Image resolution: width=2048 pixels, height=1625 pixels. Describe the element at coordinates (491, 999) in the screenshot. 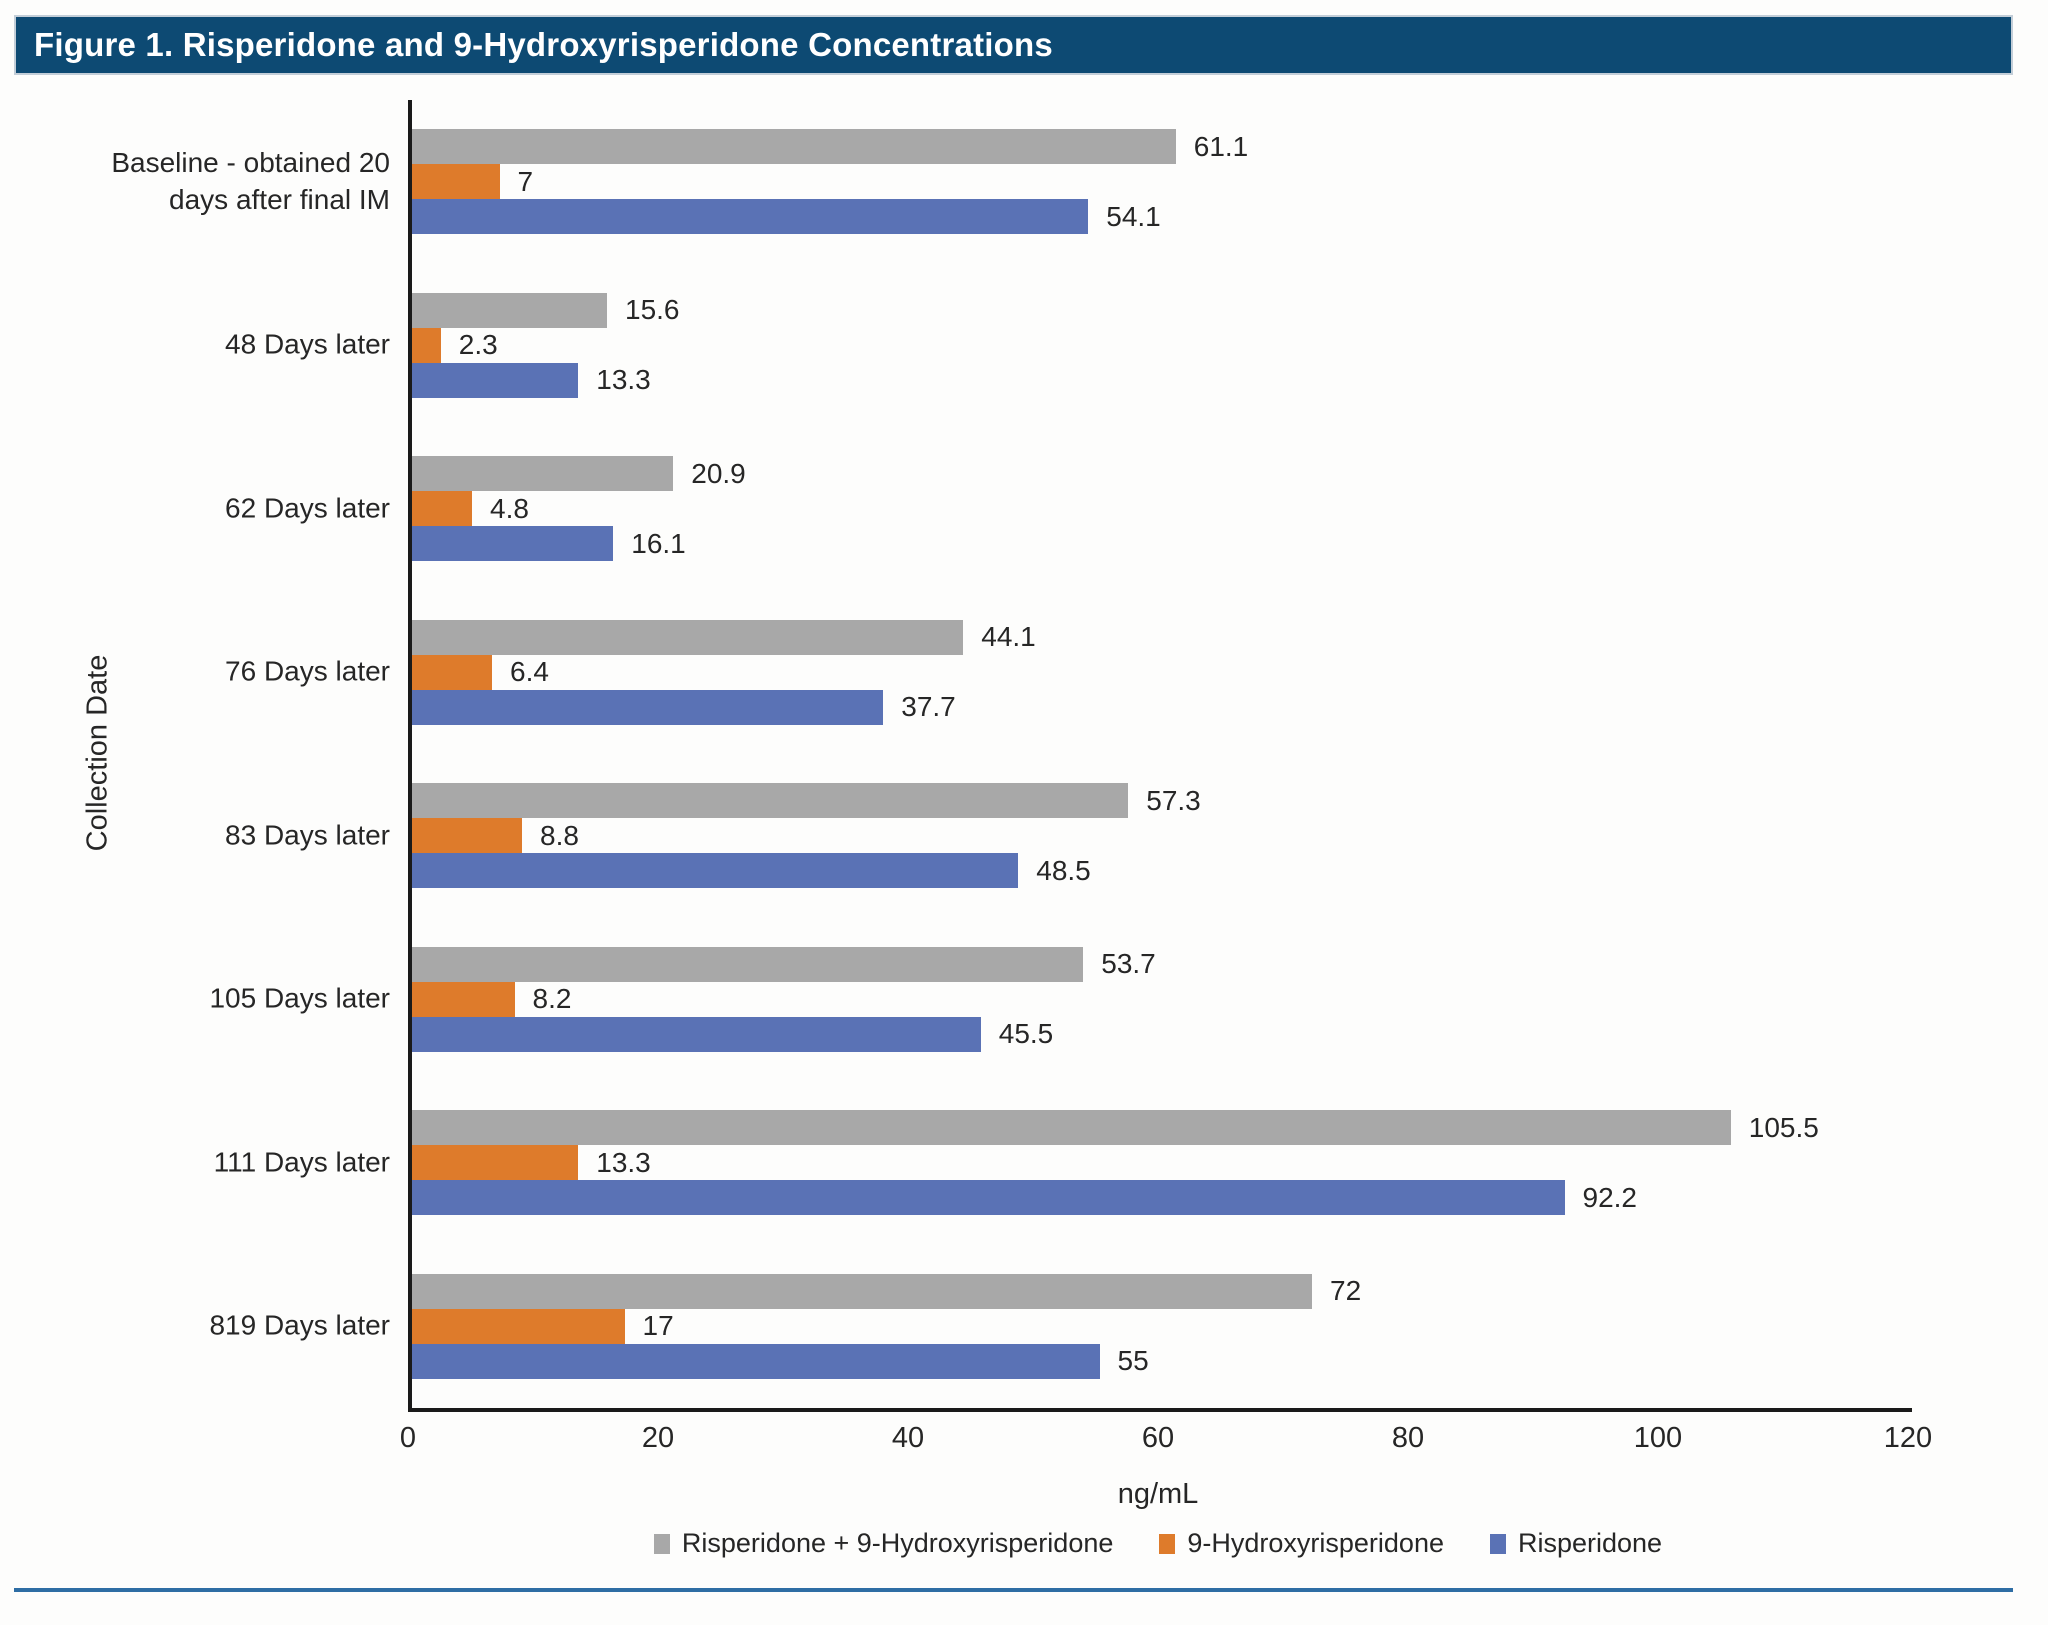

I see `bar-9-hydroxyrisperidone: 8.2` at that location.